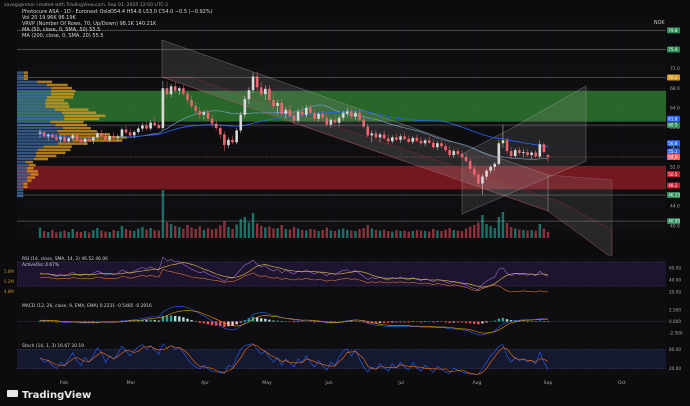 This screenshot has height=406, width=690. I want to click on macd-line, so click(294, 320).